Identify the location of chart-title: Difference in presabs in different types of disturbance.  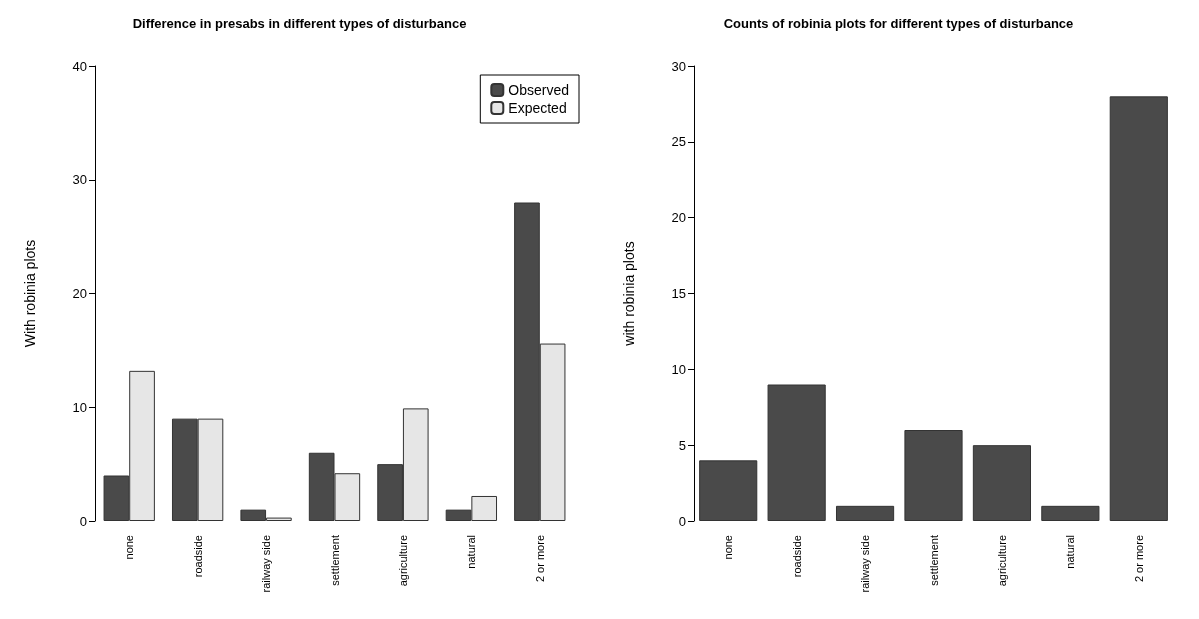
(299, 23).